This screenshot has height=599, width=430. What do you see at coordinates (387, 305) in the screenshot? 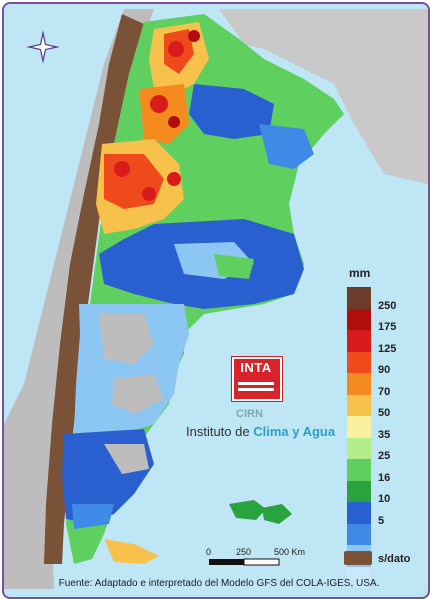
I see `legend-label: 250` at bounding box center [387, 305].